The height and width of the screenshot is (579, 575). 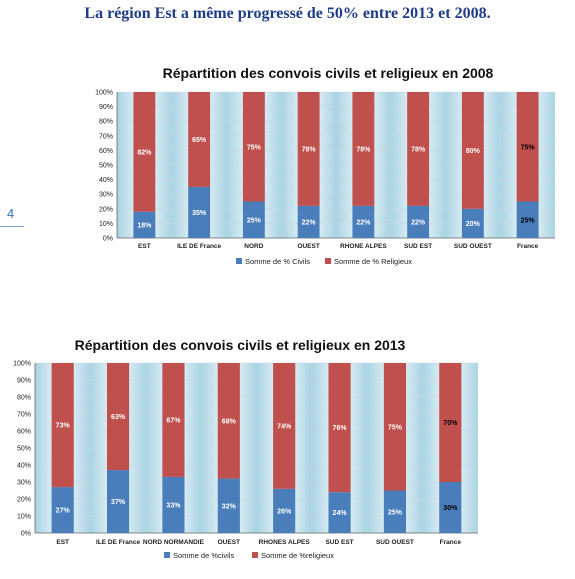 I want to click on data-label-religieux: 82%, so click(x=144, y=152).